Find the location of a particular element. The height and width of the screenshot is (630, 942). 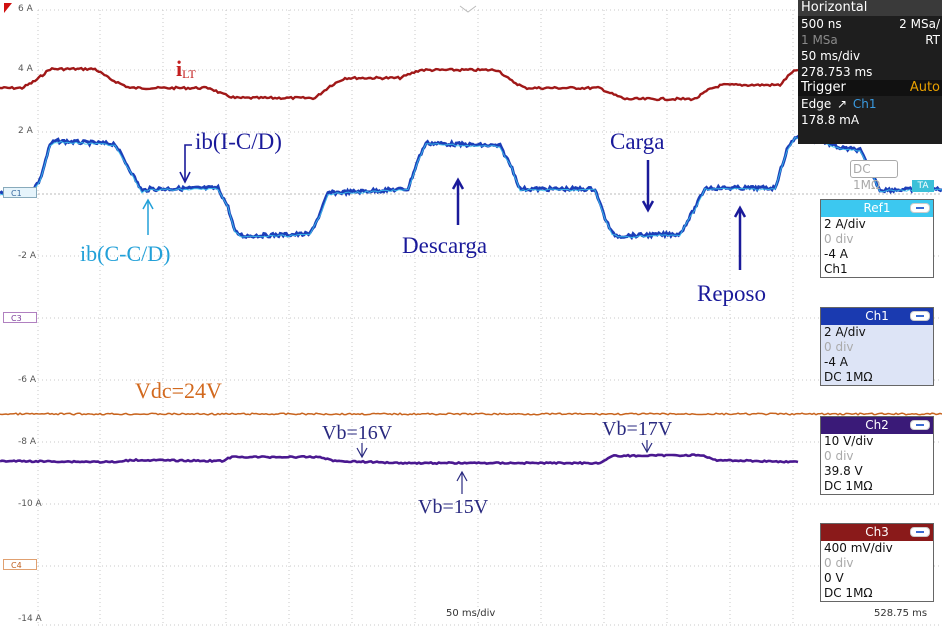

horizontal-mode: RT is located at coordinates (932, 40).